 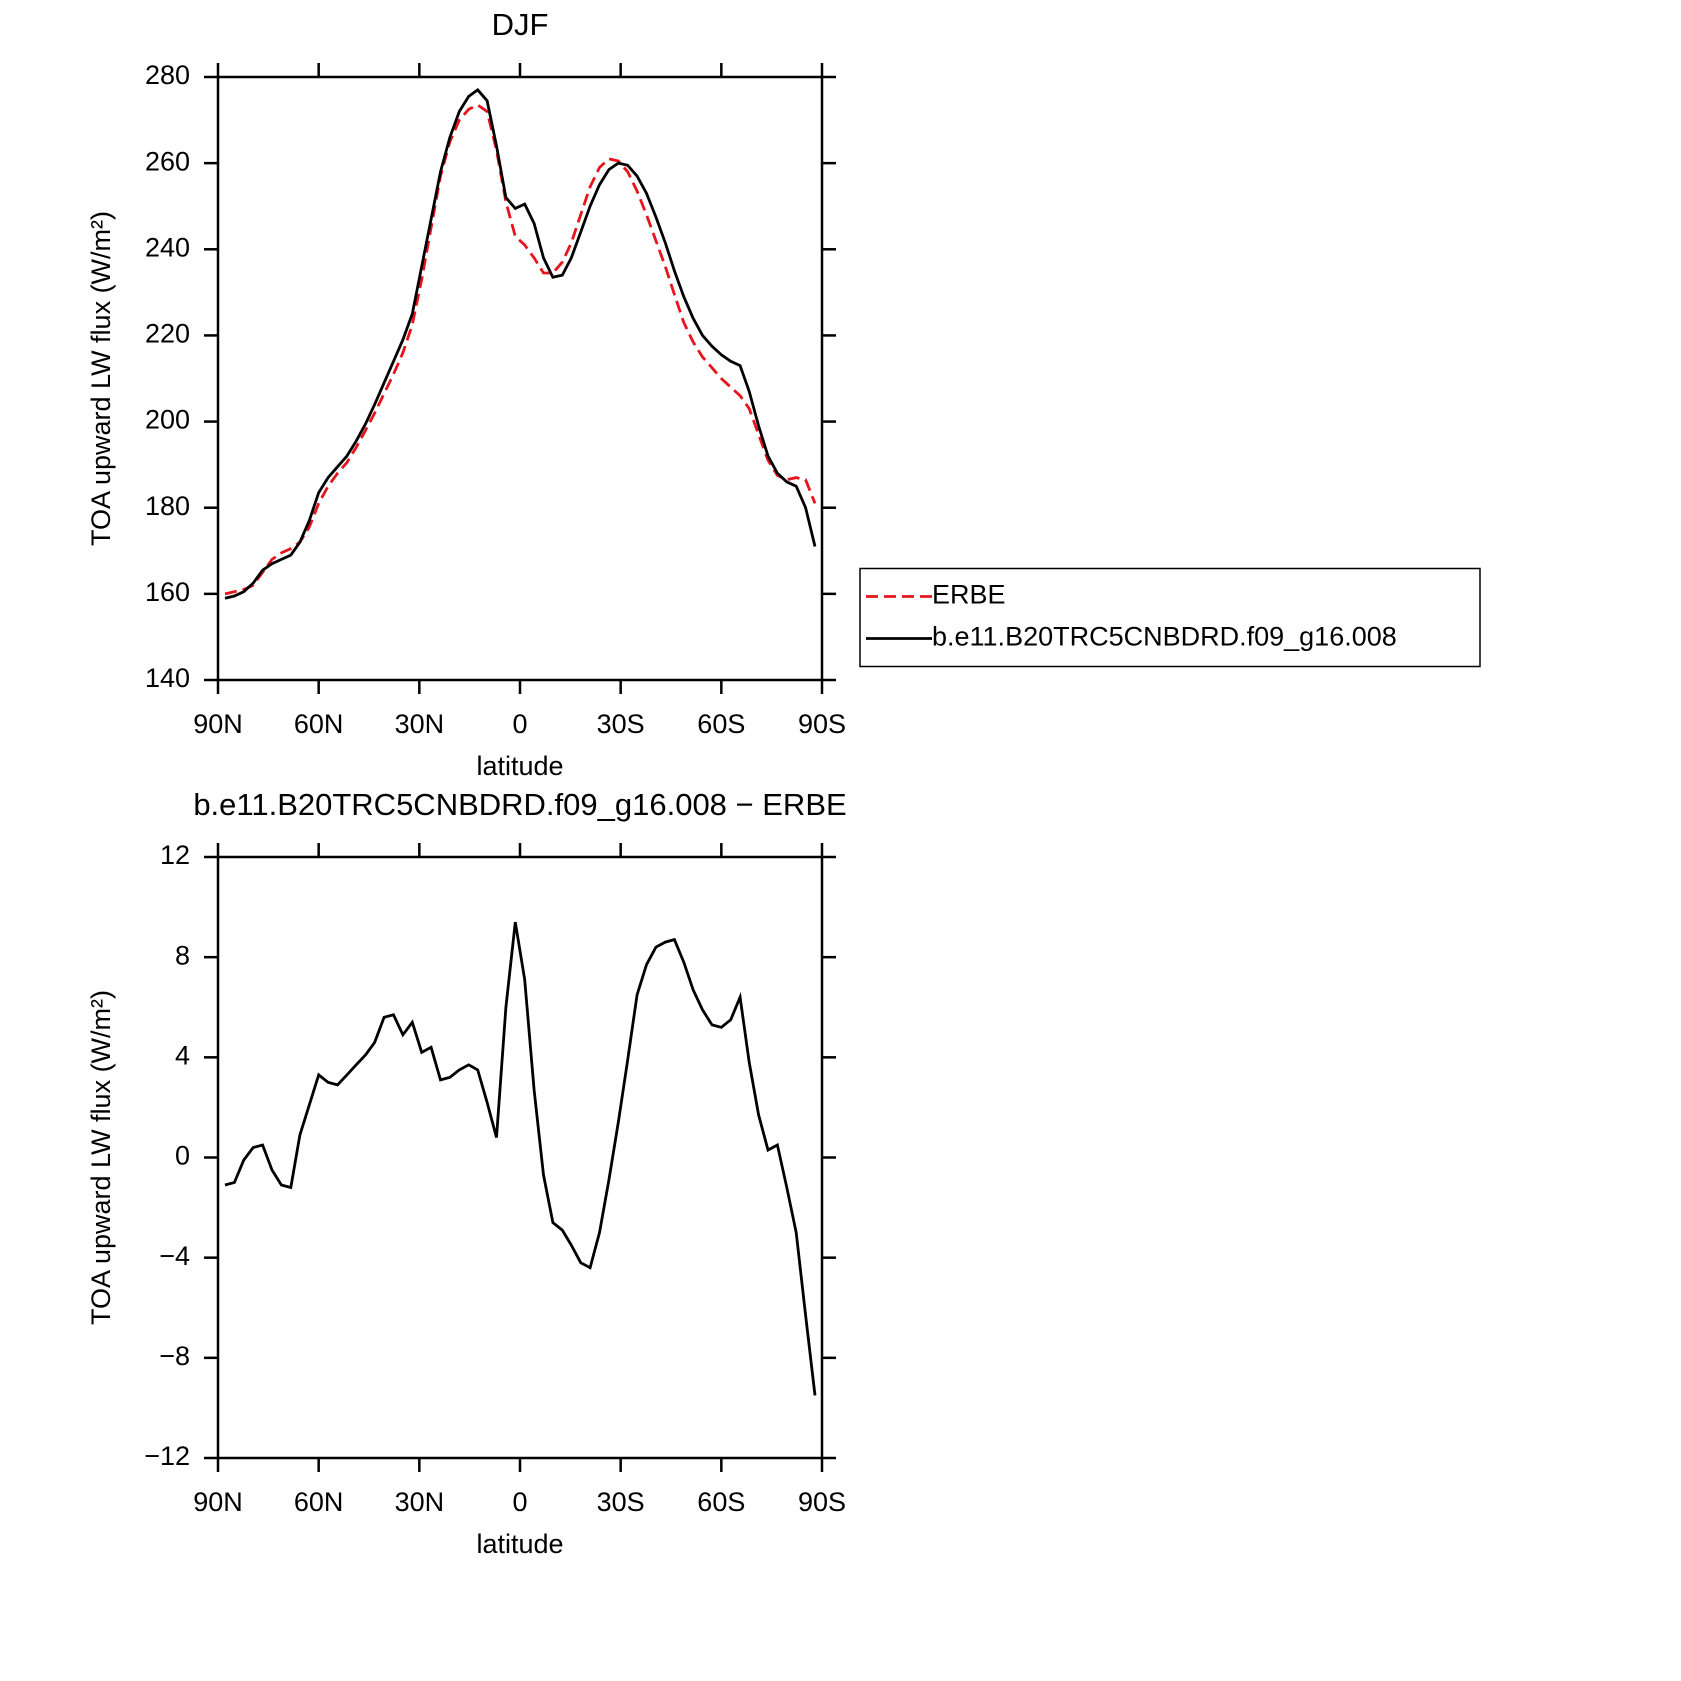 I want to click on y-tick-label: 240, so click(x=167, y=247).